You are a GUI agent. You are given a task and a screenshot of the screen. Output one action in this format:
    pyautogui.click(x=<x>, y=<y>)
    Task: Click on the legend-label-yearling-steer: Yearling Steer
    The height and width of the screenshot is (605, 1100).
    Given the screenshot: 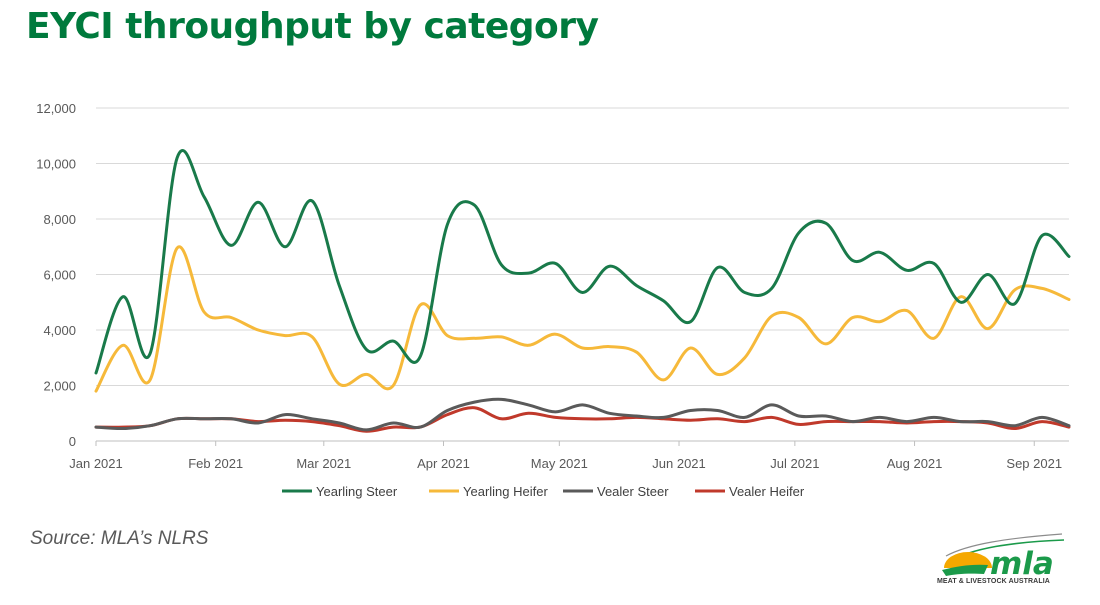 What is the action you would take?
    pyautogui.click(x=357, y=491)
    